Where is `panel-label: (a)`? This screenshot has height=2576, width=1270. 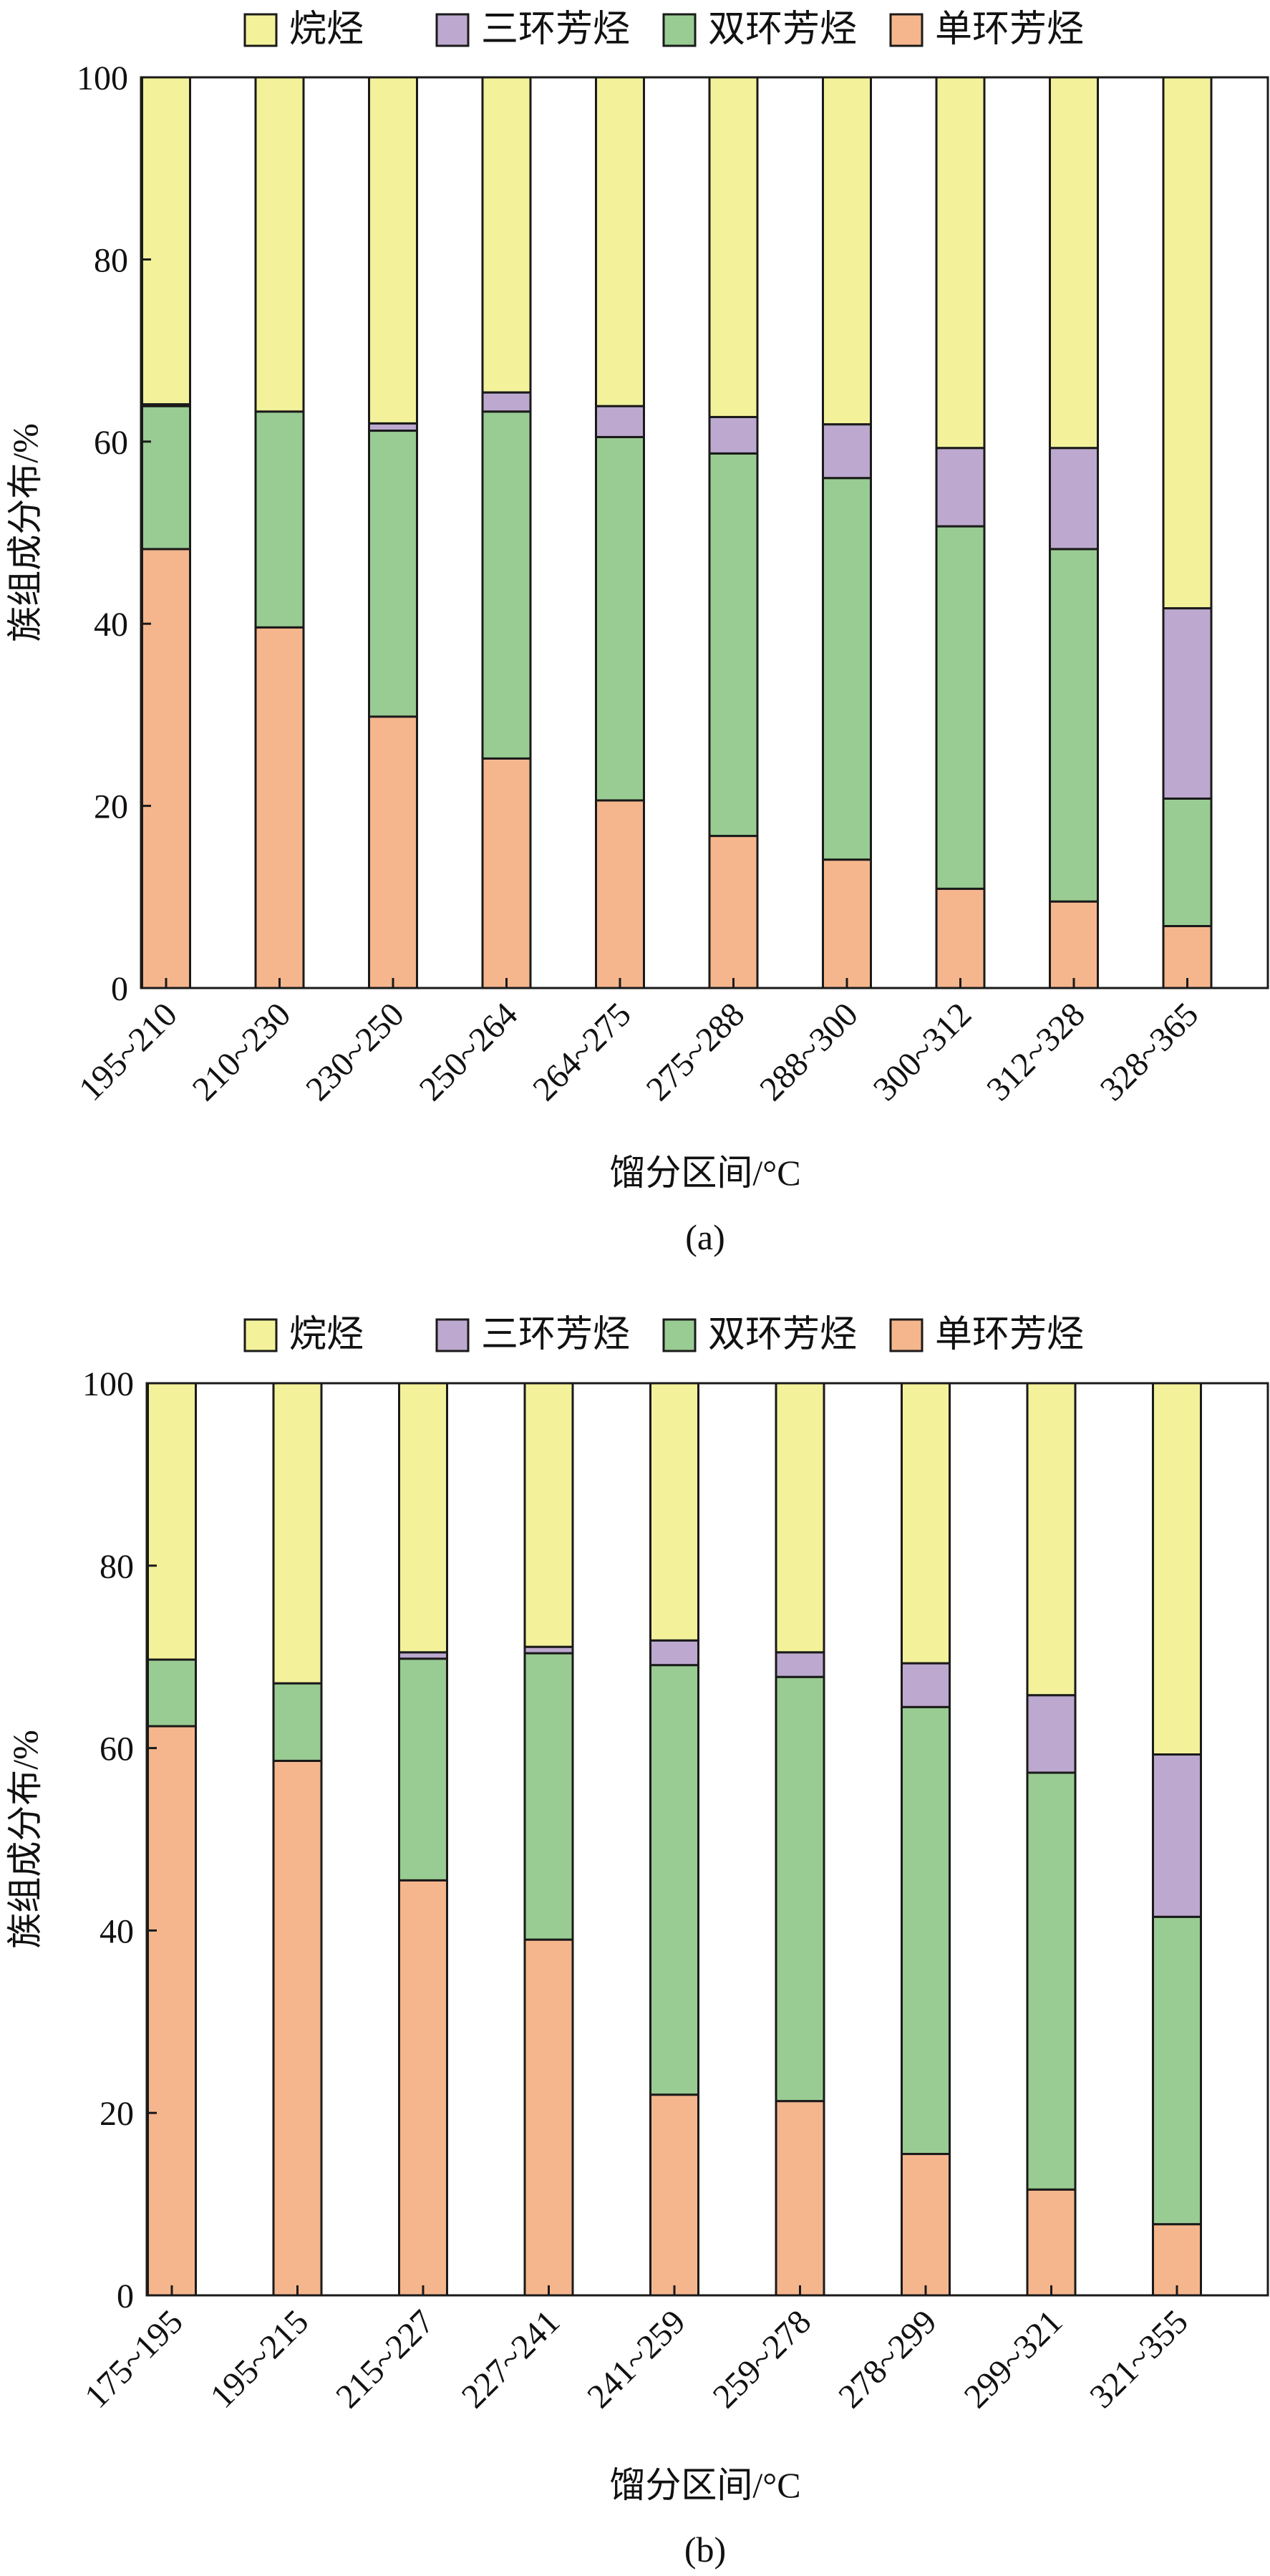 panel-label: (a) is located at coordinates (705, 1237).